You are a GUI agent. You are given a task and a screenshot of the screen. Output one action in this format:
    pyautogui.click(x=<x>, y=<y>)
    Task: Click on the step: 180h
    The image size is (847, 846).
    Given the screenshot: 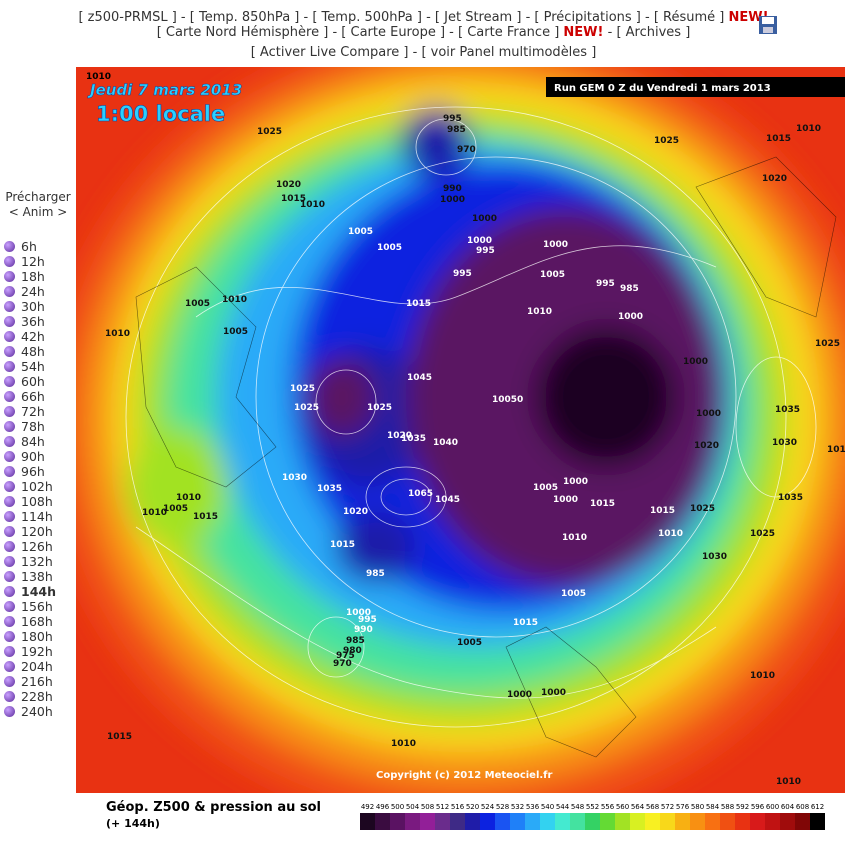 What is the action you would take?
    pyautogui.click(x=38, y=636)
    